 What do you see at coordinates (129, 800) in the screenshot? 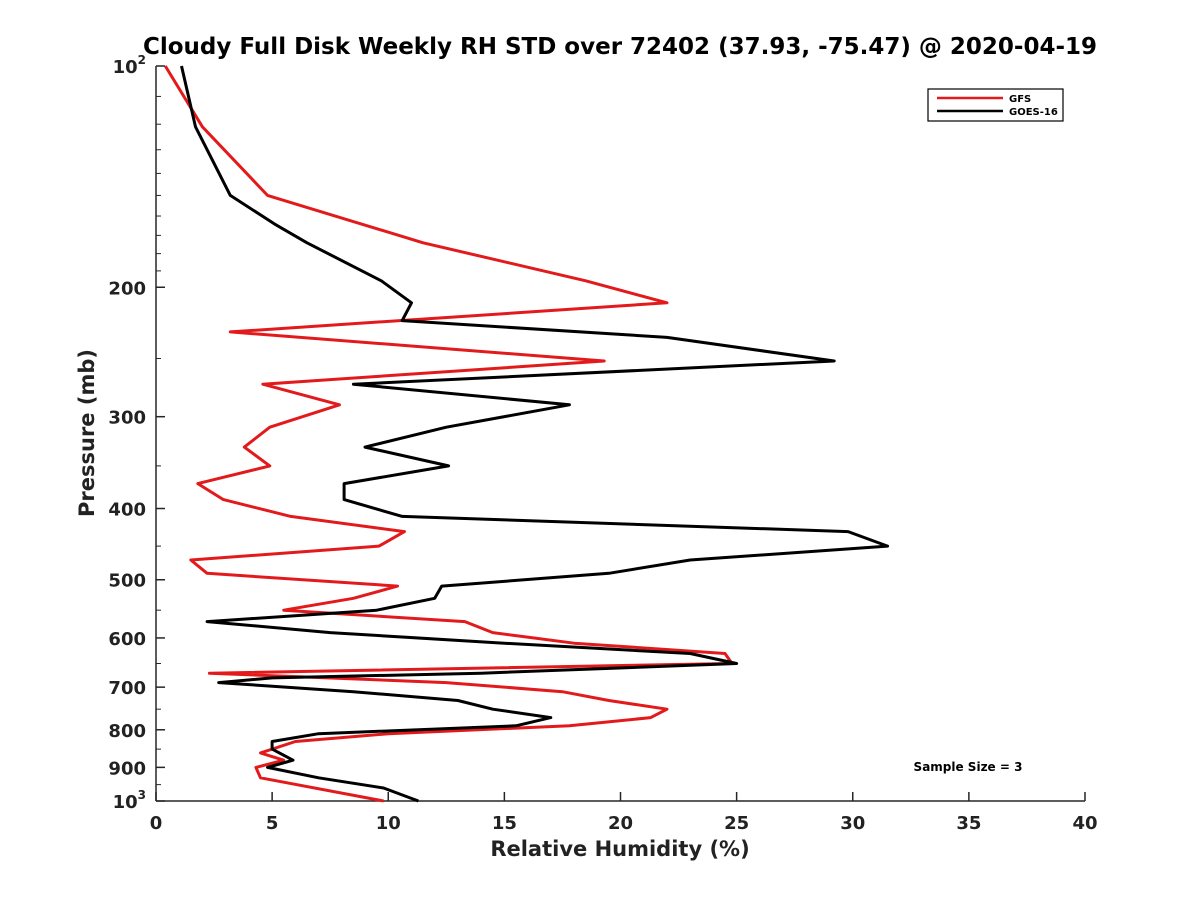
I see `y-tick-label: 10³` at bounding box center [129, 800].